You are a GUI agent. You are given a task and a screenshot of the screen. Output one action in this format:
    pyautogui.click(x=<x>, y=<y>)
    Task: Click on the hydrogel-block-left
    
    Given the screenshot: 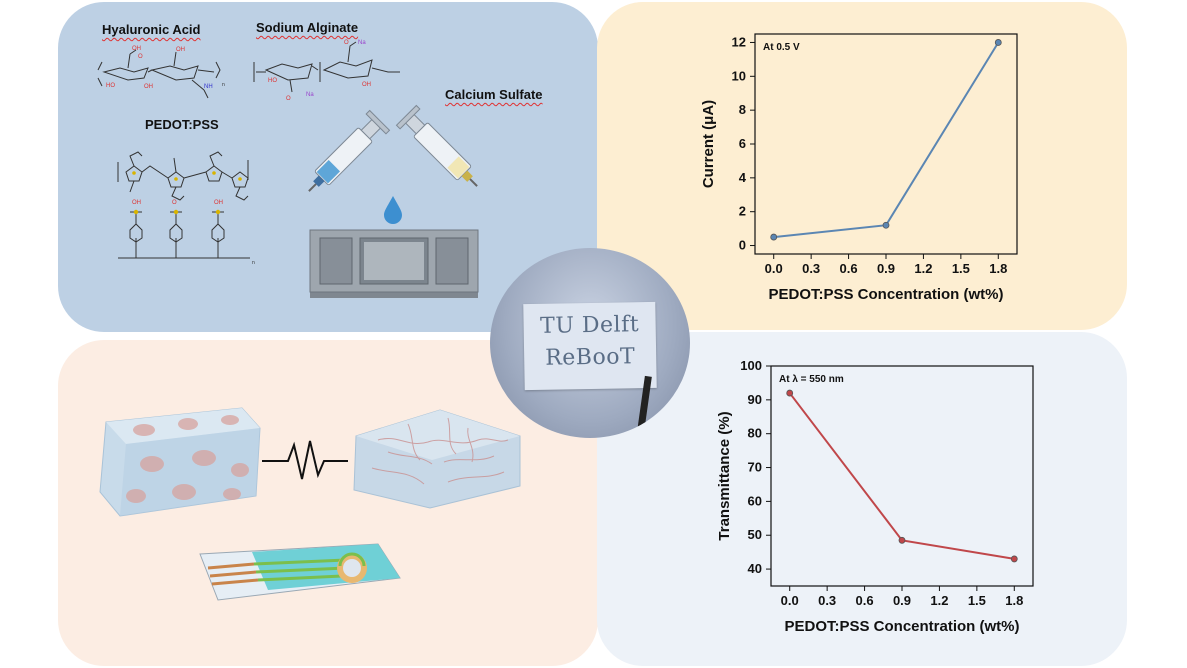 What is the action you would take?
    pyautogui.click(x=180, y=462)
    